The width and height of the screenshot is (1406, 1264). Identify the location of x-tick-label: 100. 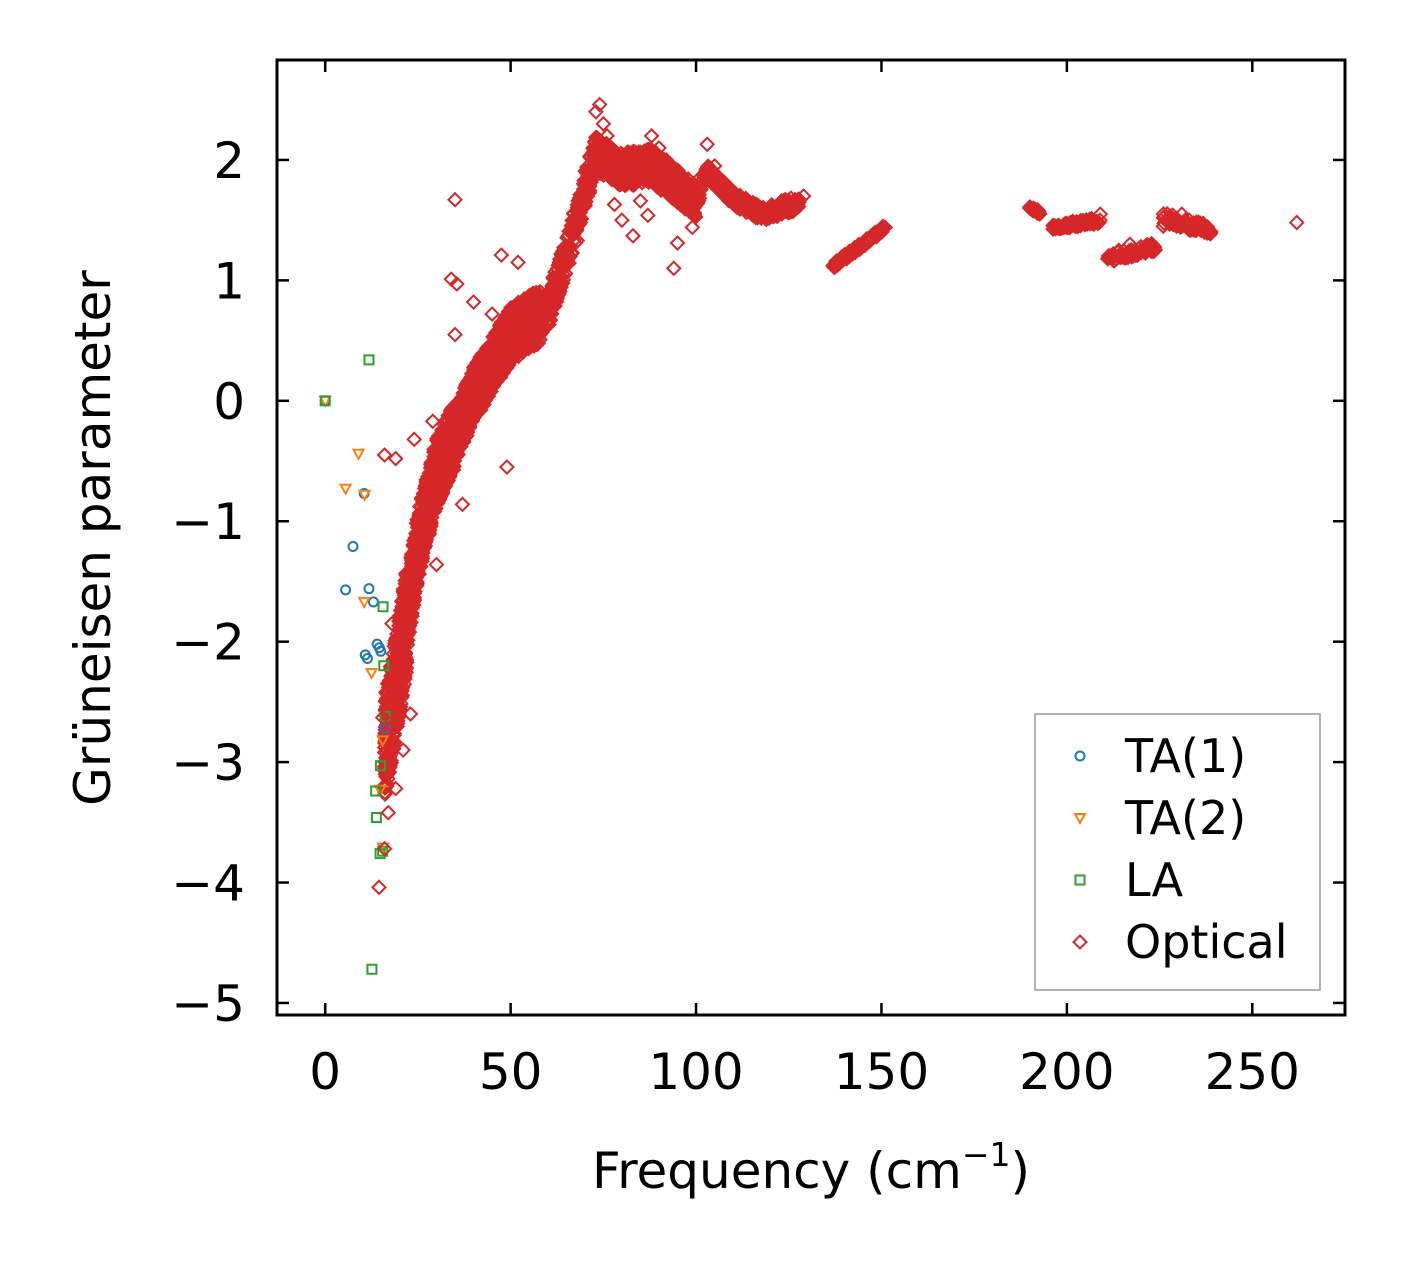
(695, 1072).